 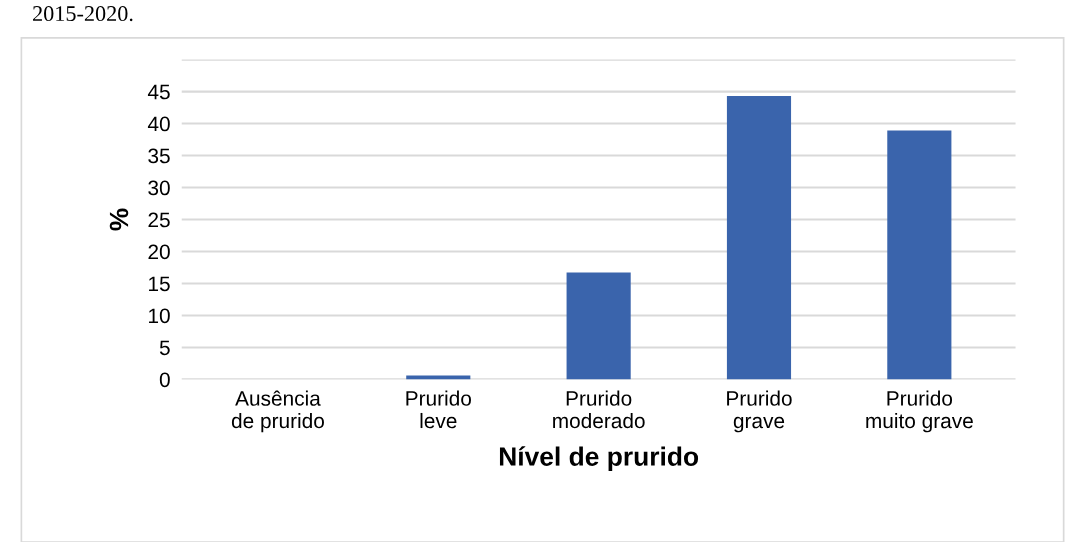 I want to click on y-tick-label: 25, so click(x=159, y=220).